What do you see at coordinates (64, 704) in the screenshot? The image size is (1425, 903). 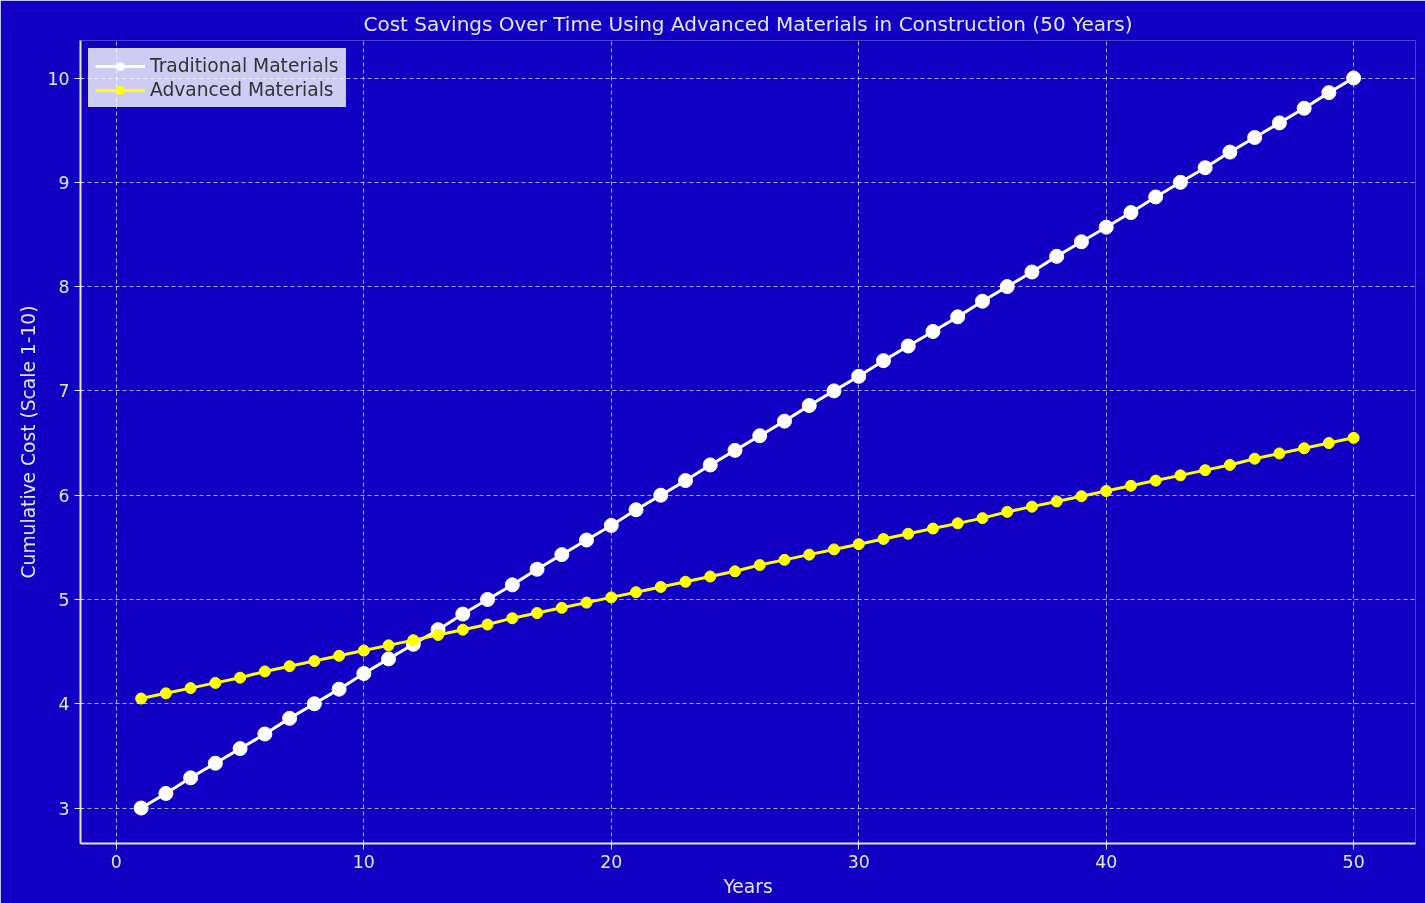 I see `y-tick-label: 4` at bounding box center [64, 704].